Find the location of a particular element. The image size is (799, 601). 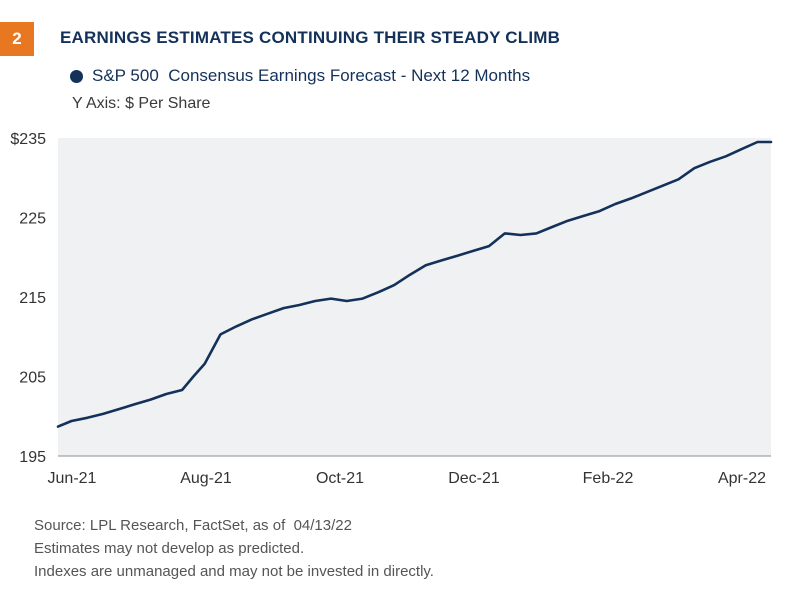

x-tick-label: Jun-21 is located at coordinates (72, 478).